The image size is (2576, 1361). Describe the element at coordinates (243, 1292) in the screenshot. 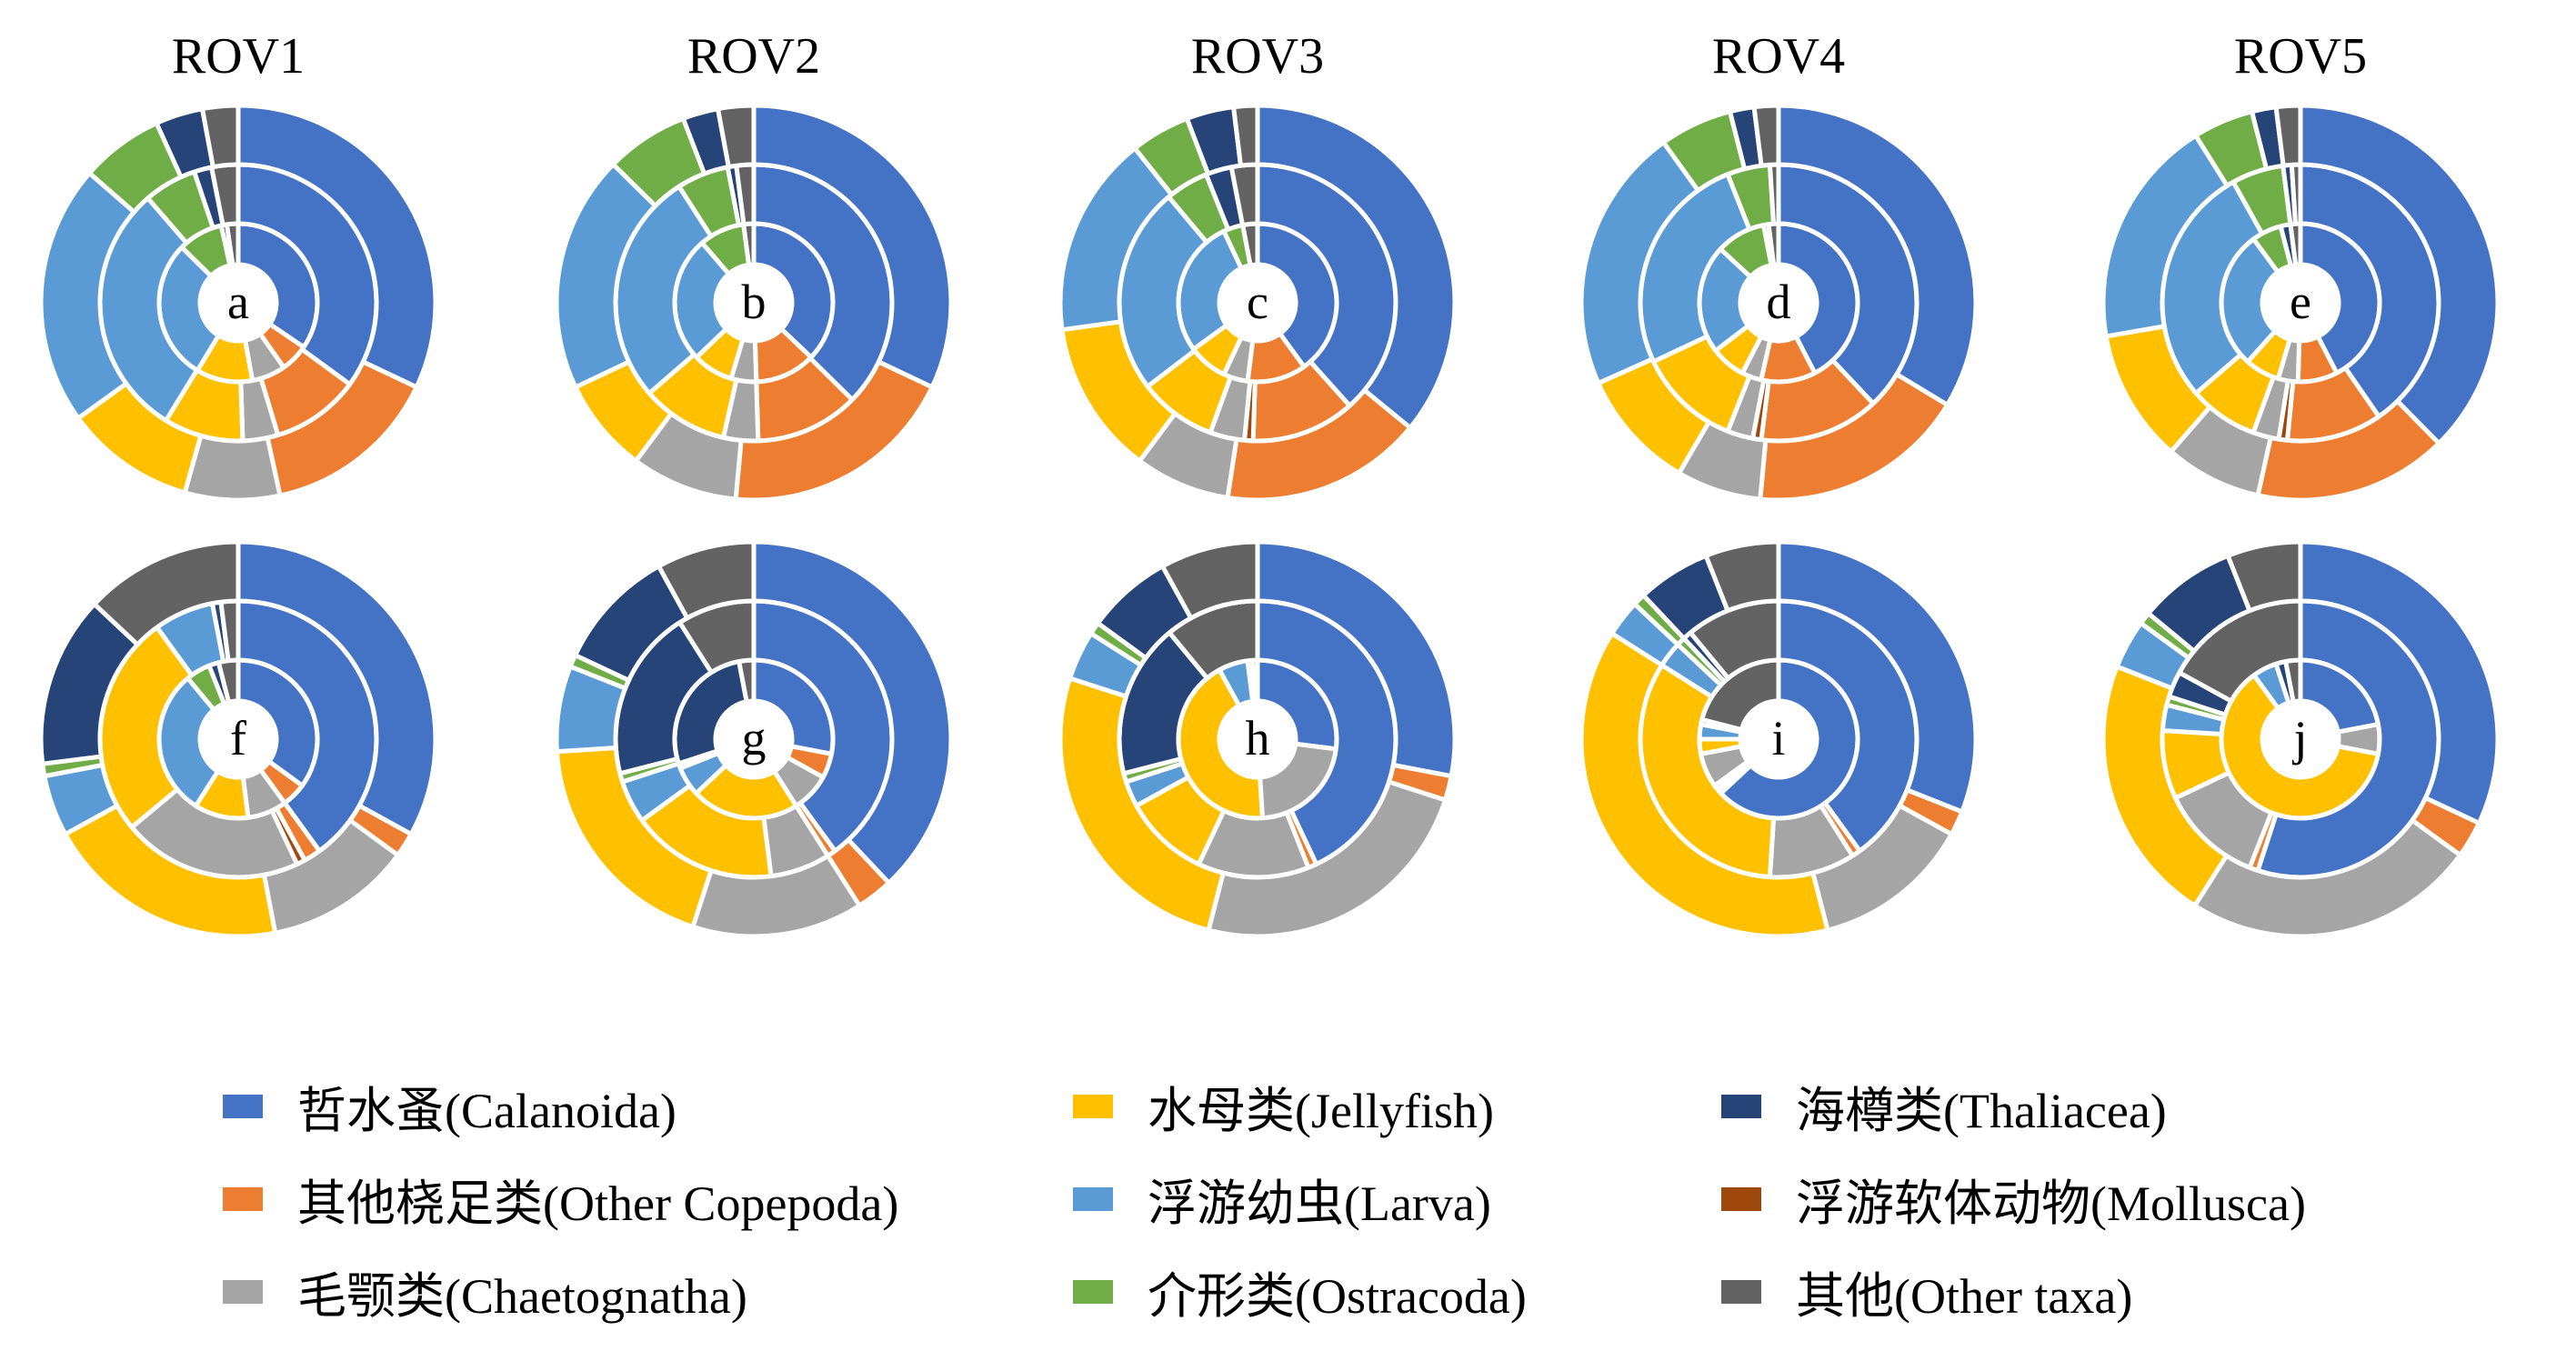

I see `legend-swatch-chaetognatha` at that location.